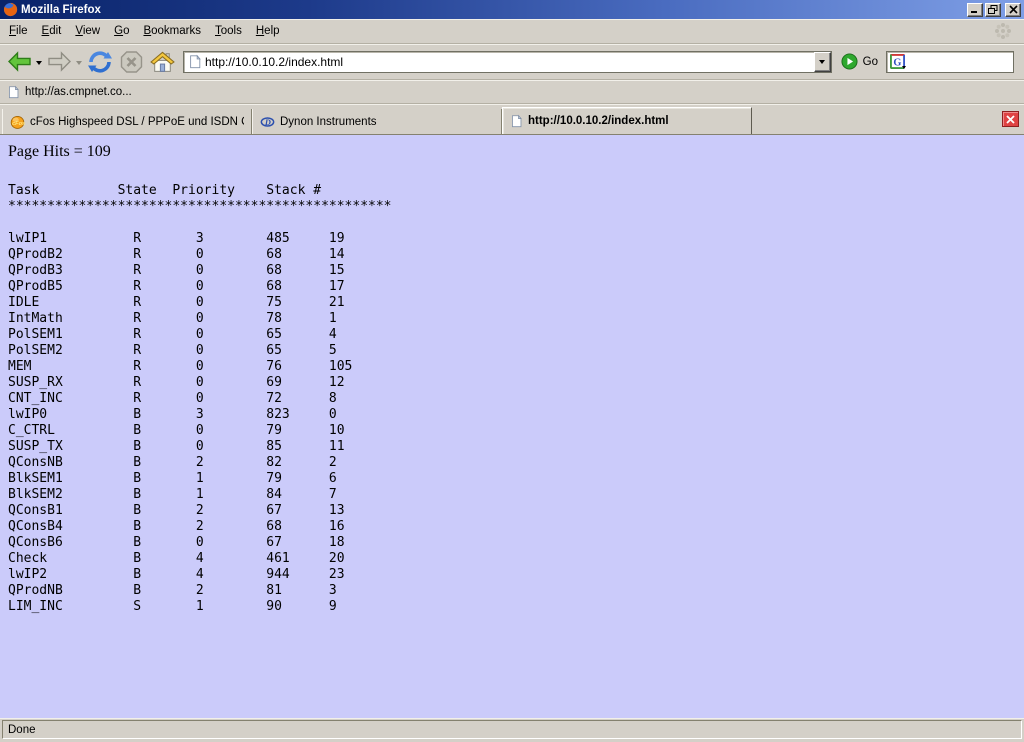  Describe the element at coordinates (19, 62) in the screenshot. I see `back-button` at that location.